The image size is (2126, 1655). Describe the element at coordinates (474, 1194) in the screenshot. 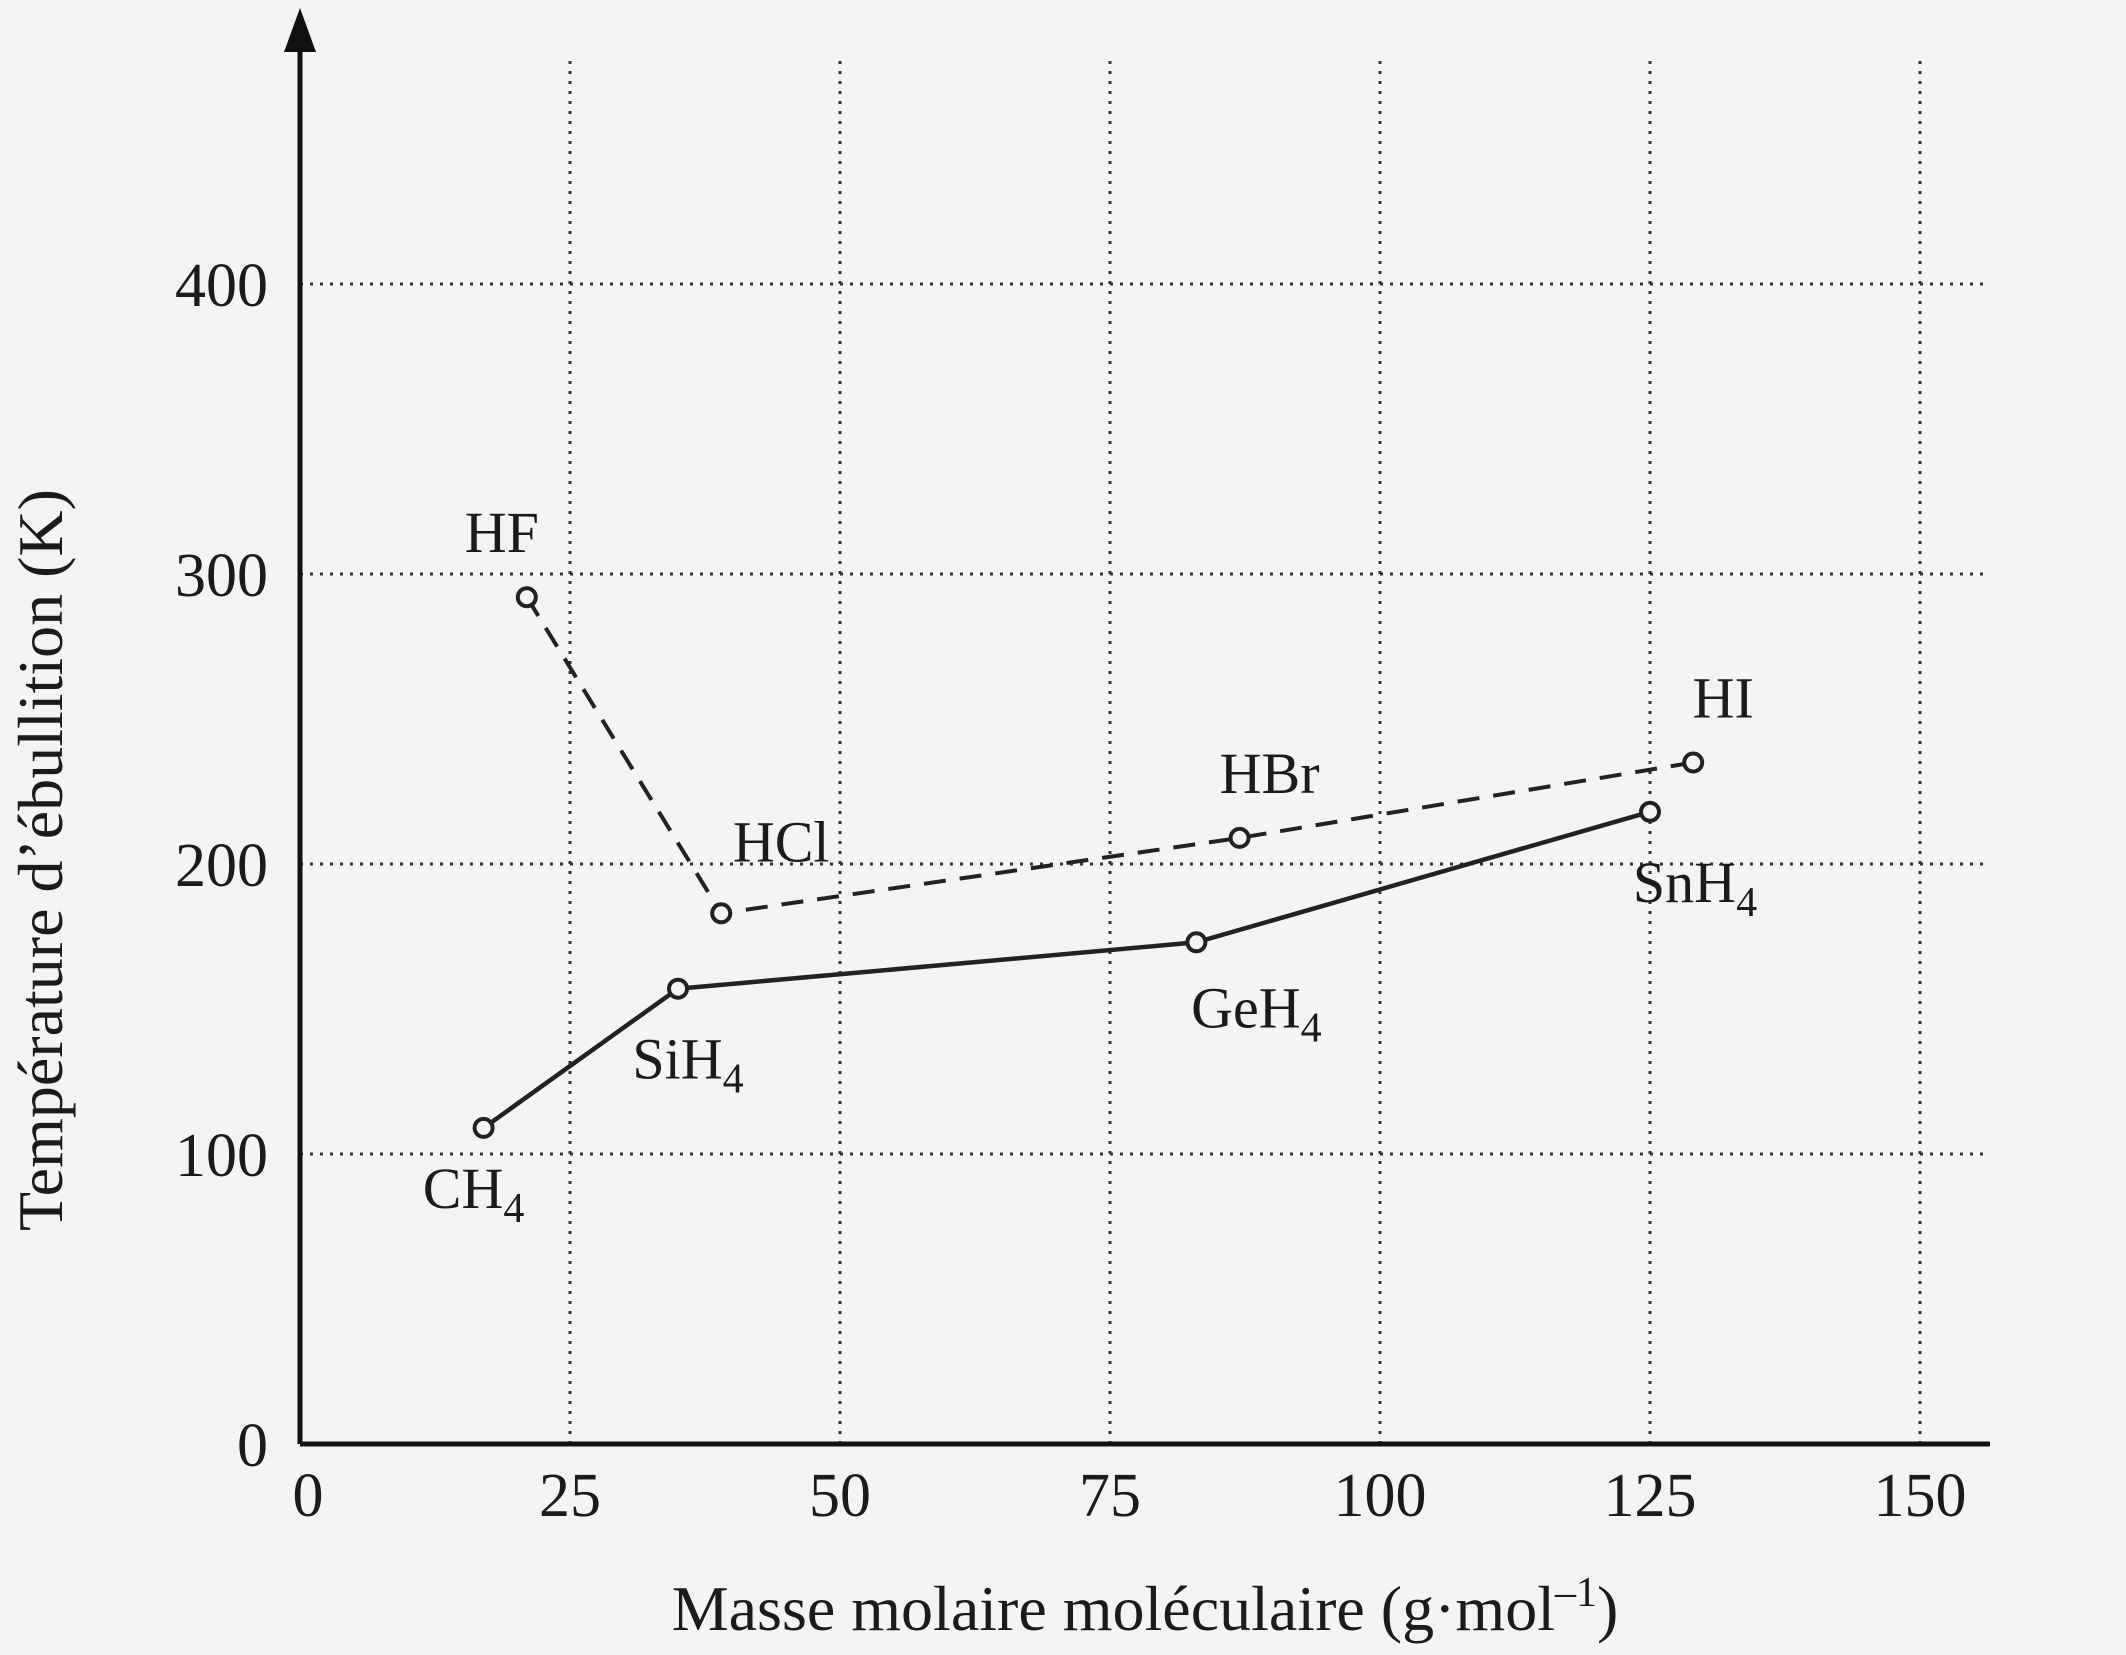

I see `point-label: CH4` at that location.